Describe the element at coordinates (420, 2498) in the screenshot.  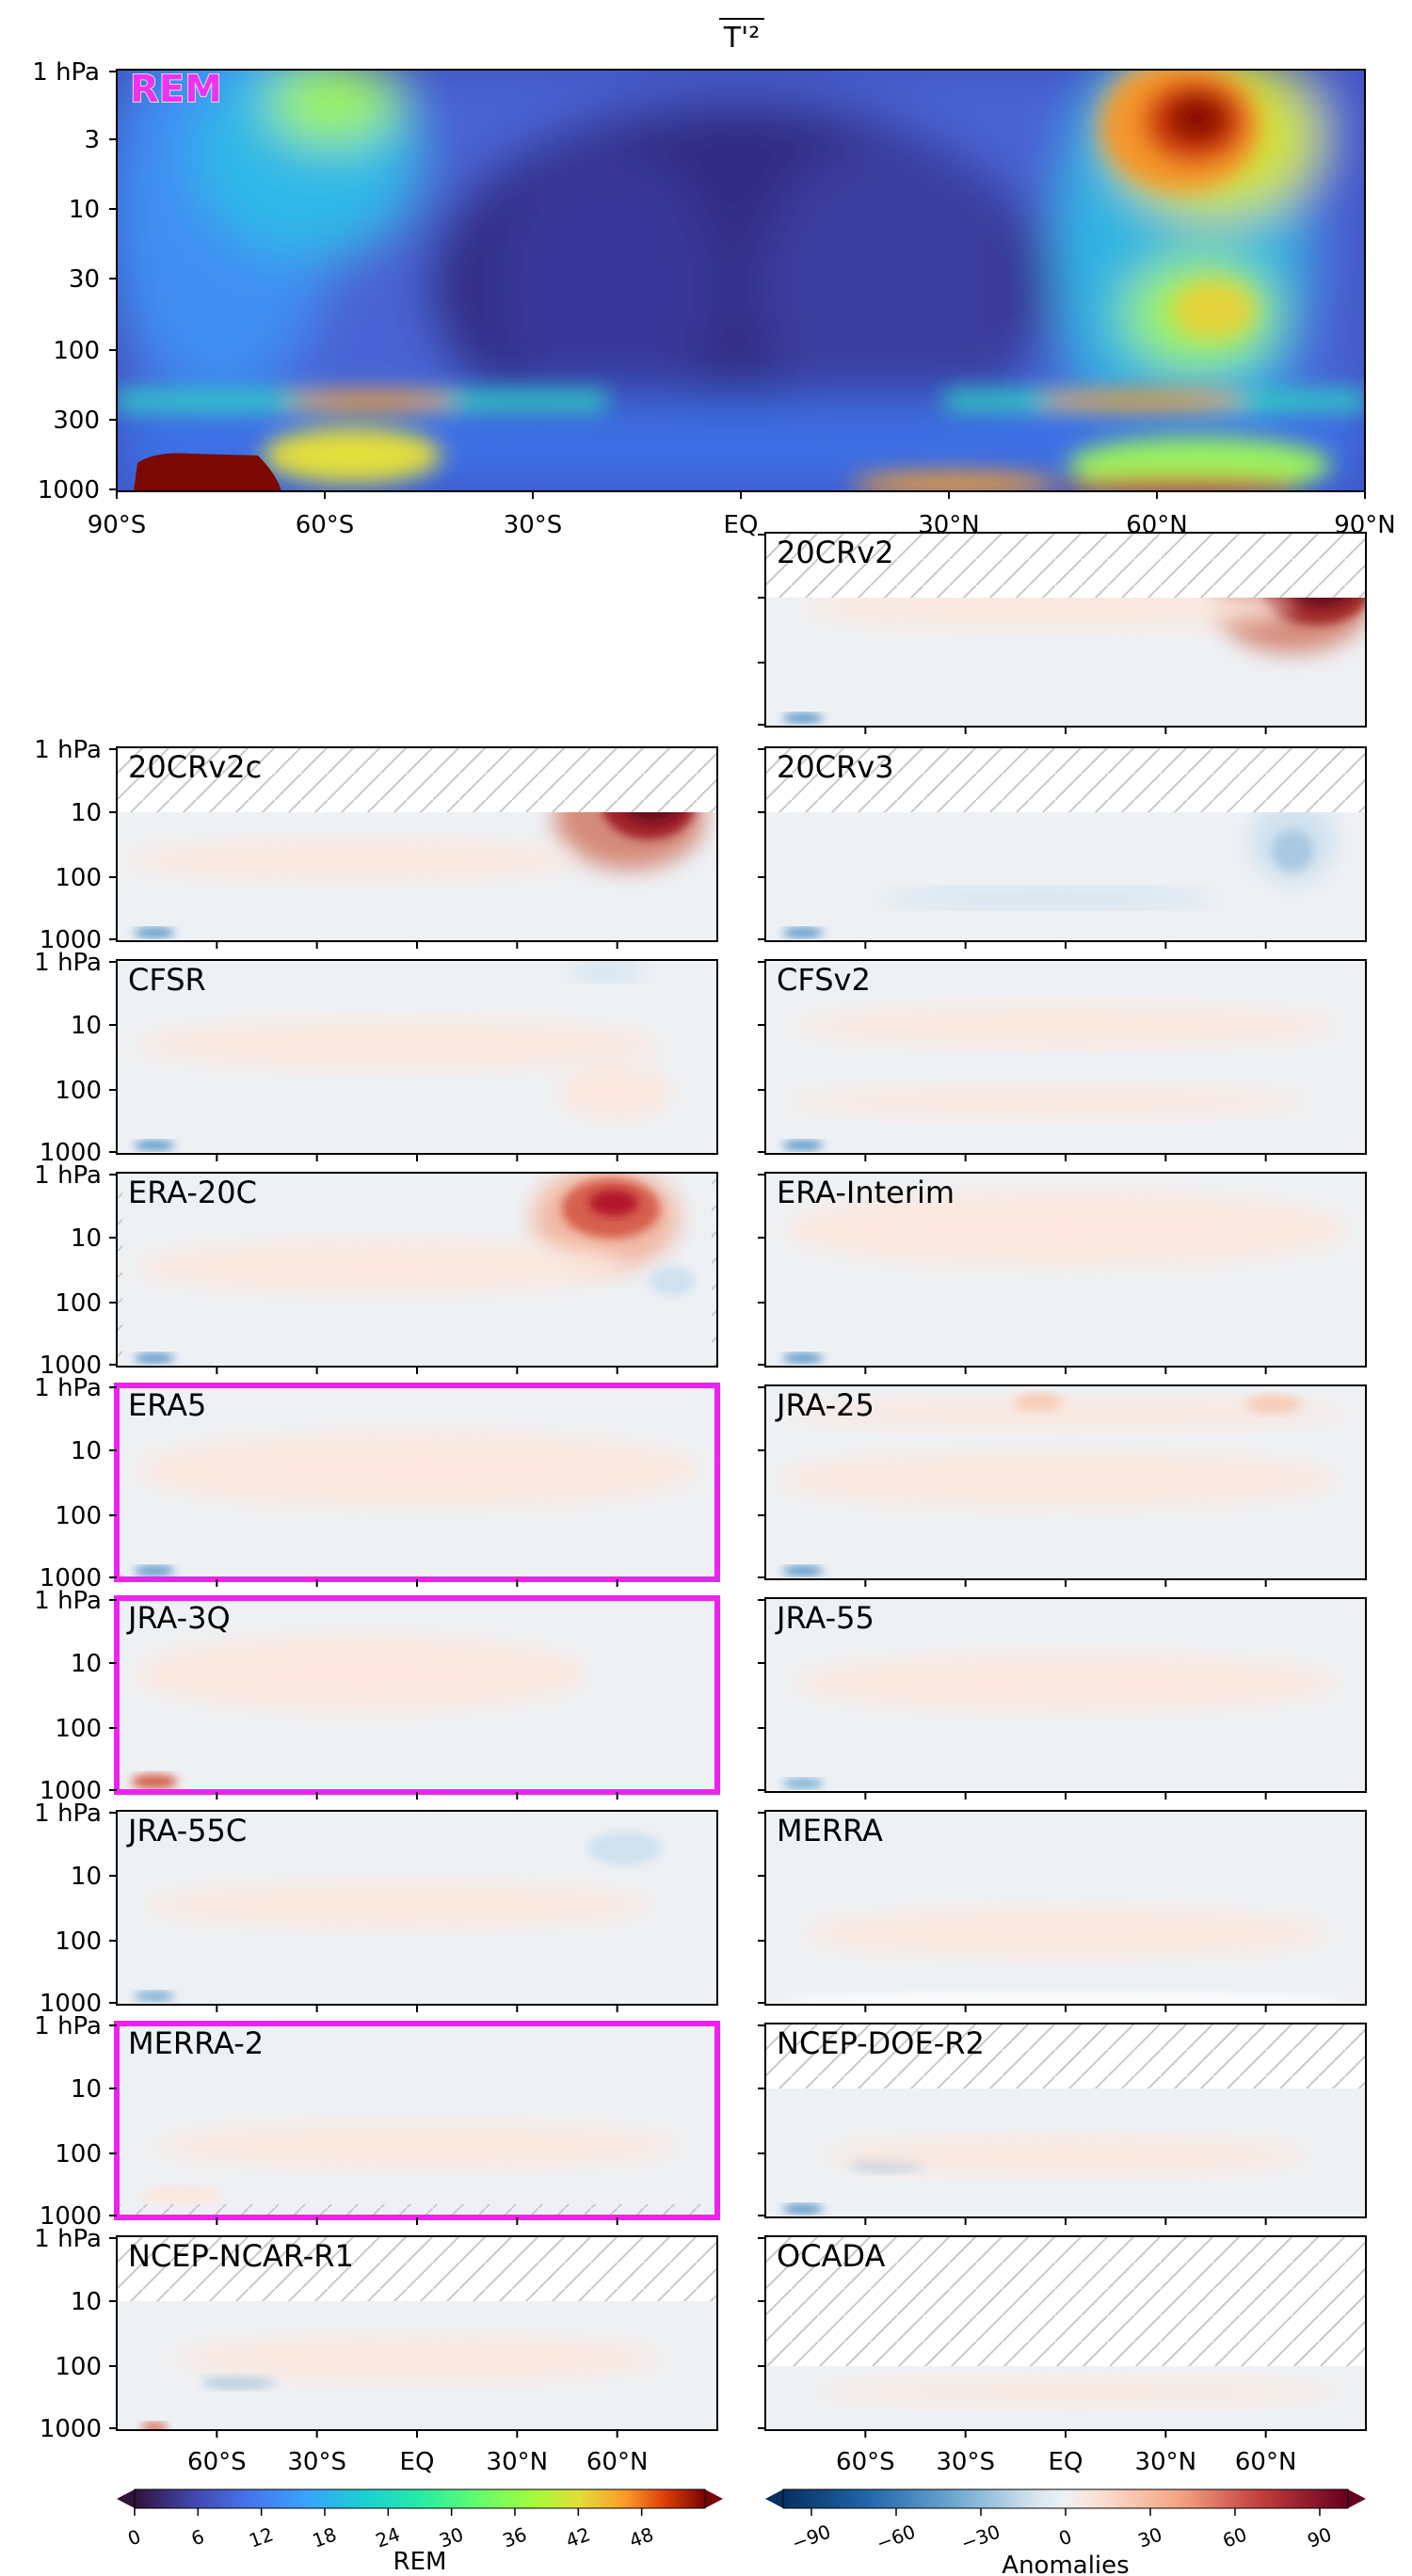
I see `rem-colorbar-ramp` at that location.